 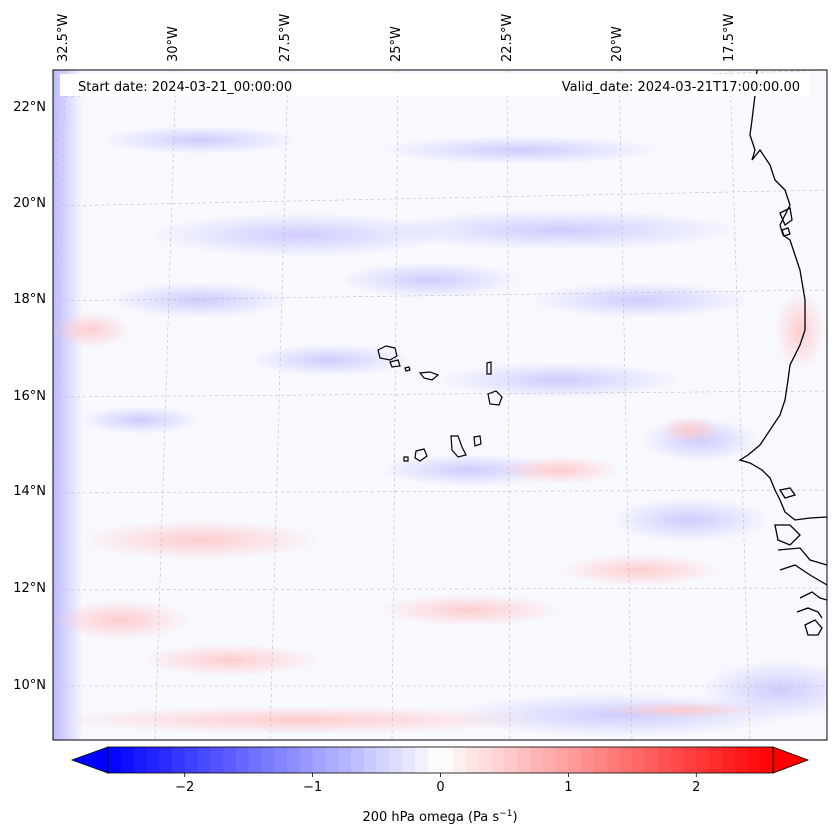 What do you see at coordinates (29, 203) in the screenshot?
I see `lat-label-20: 20°N` at bounding box center [29, 203].